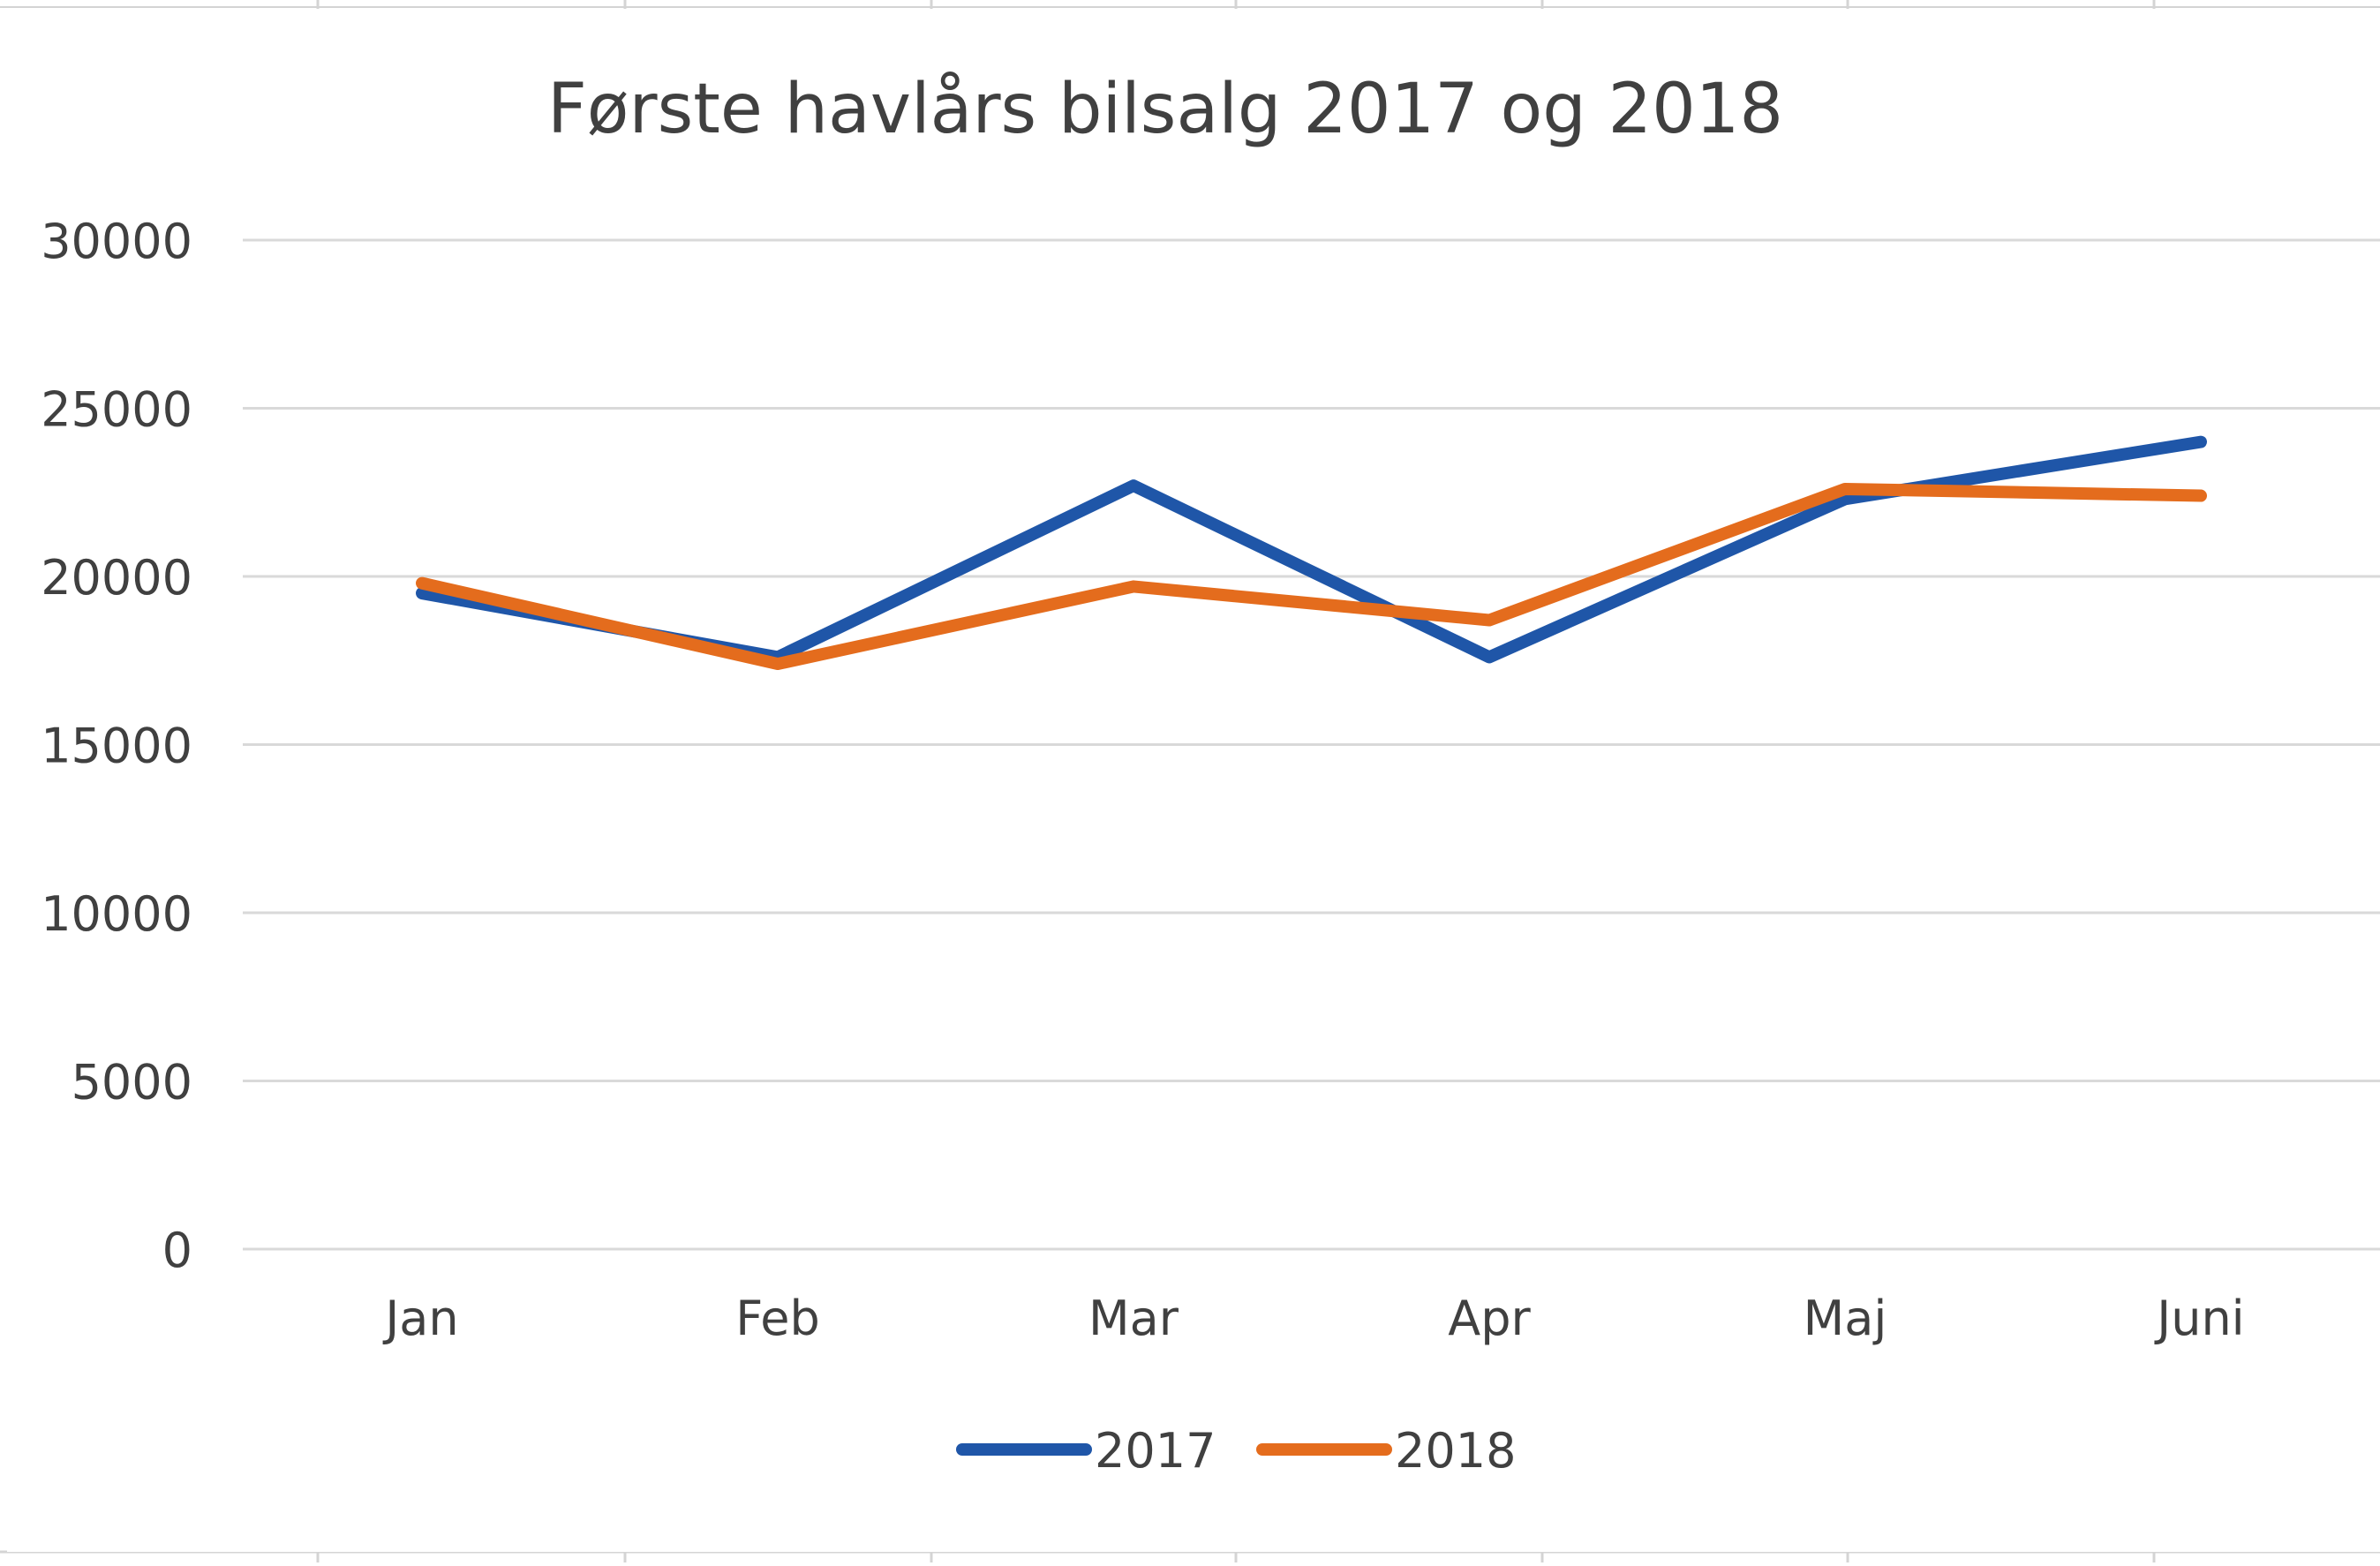 This screenshot has height=1566, width=2380. I want to click on y-tick-label-10000: 10000, so click(116, 914).